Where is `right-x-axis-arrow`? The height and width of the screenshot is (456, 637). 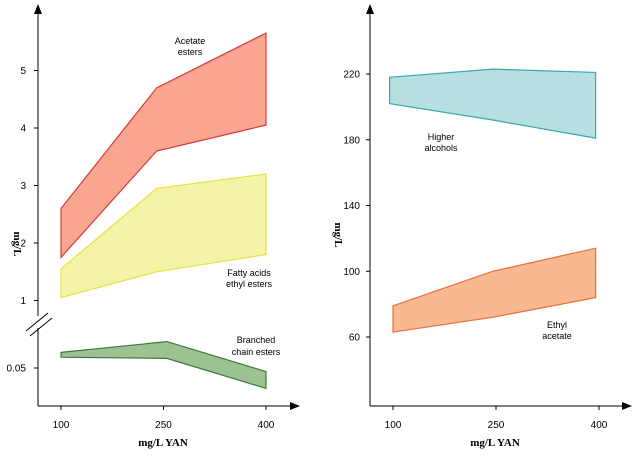
right-x-axis-arrow is located at coordinates (627, 406).